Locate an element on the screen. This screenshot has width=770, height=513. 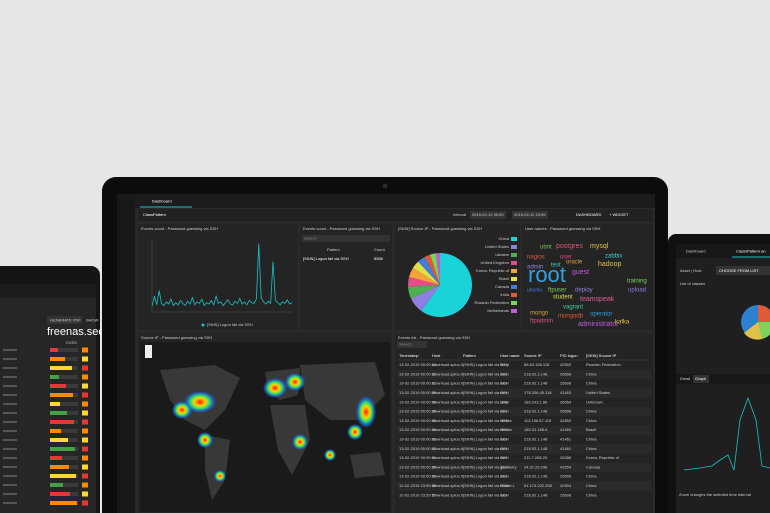
detail-tab: Detail is located at coordinates (685, 378).